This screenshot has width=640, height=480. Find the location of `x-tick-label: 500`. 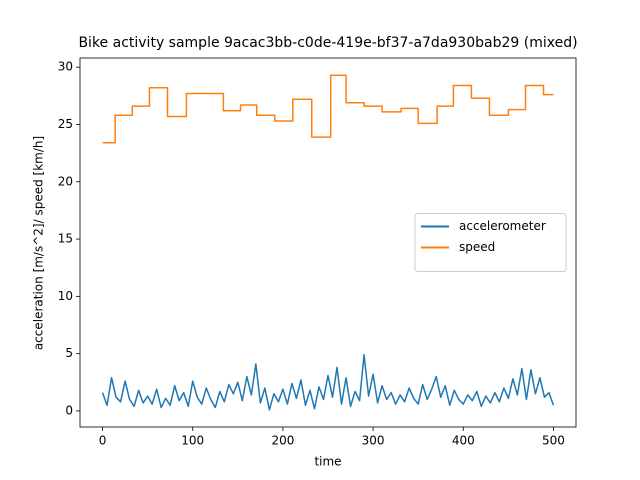

x-tick-label: 500 is located at coordinates (553, 441).